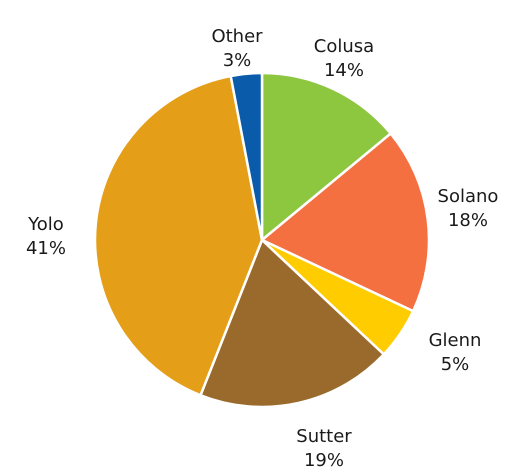 The height and width of the screenshot is (475, 518). What do you see at coordinates (237, 36) in the screenshot?
I see `slice-name-other: Other` at bounding box center [237, 36].